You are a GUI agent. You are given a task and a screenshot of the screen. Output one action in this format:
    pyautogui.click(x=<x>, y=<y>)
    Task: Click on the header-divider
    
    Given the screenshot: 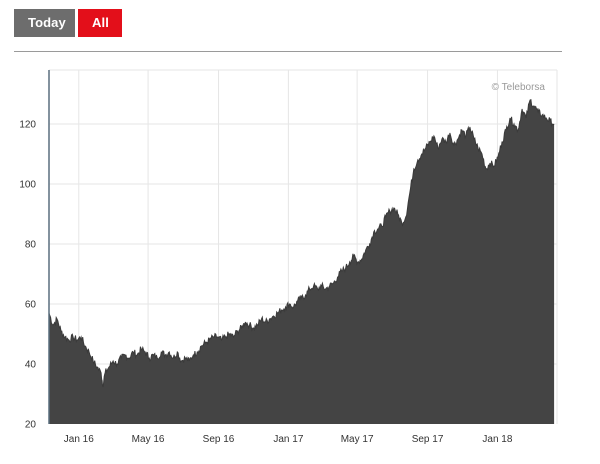 What is the action you would take?
    pyautogui.click(x=288, y=51)
    